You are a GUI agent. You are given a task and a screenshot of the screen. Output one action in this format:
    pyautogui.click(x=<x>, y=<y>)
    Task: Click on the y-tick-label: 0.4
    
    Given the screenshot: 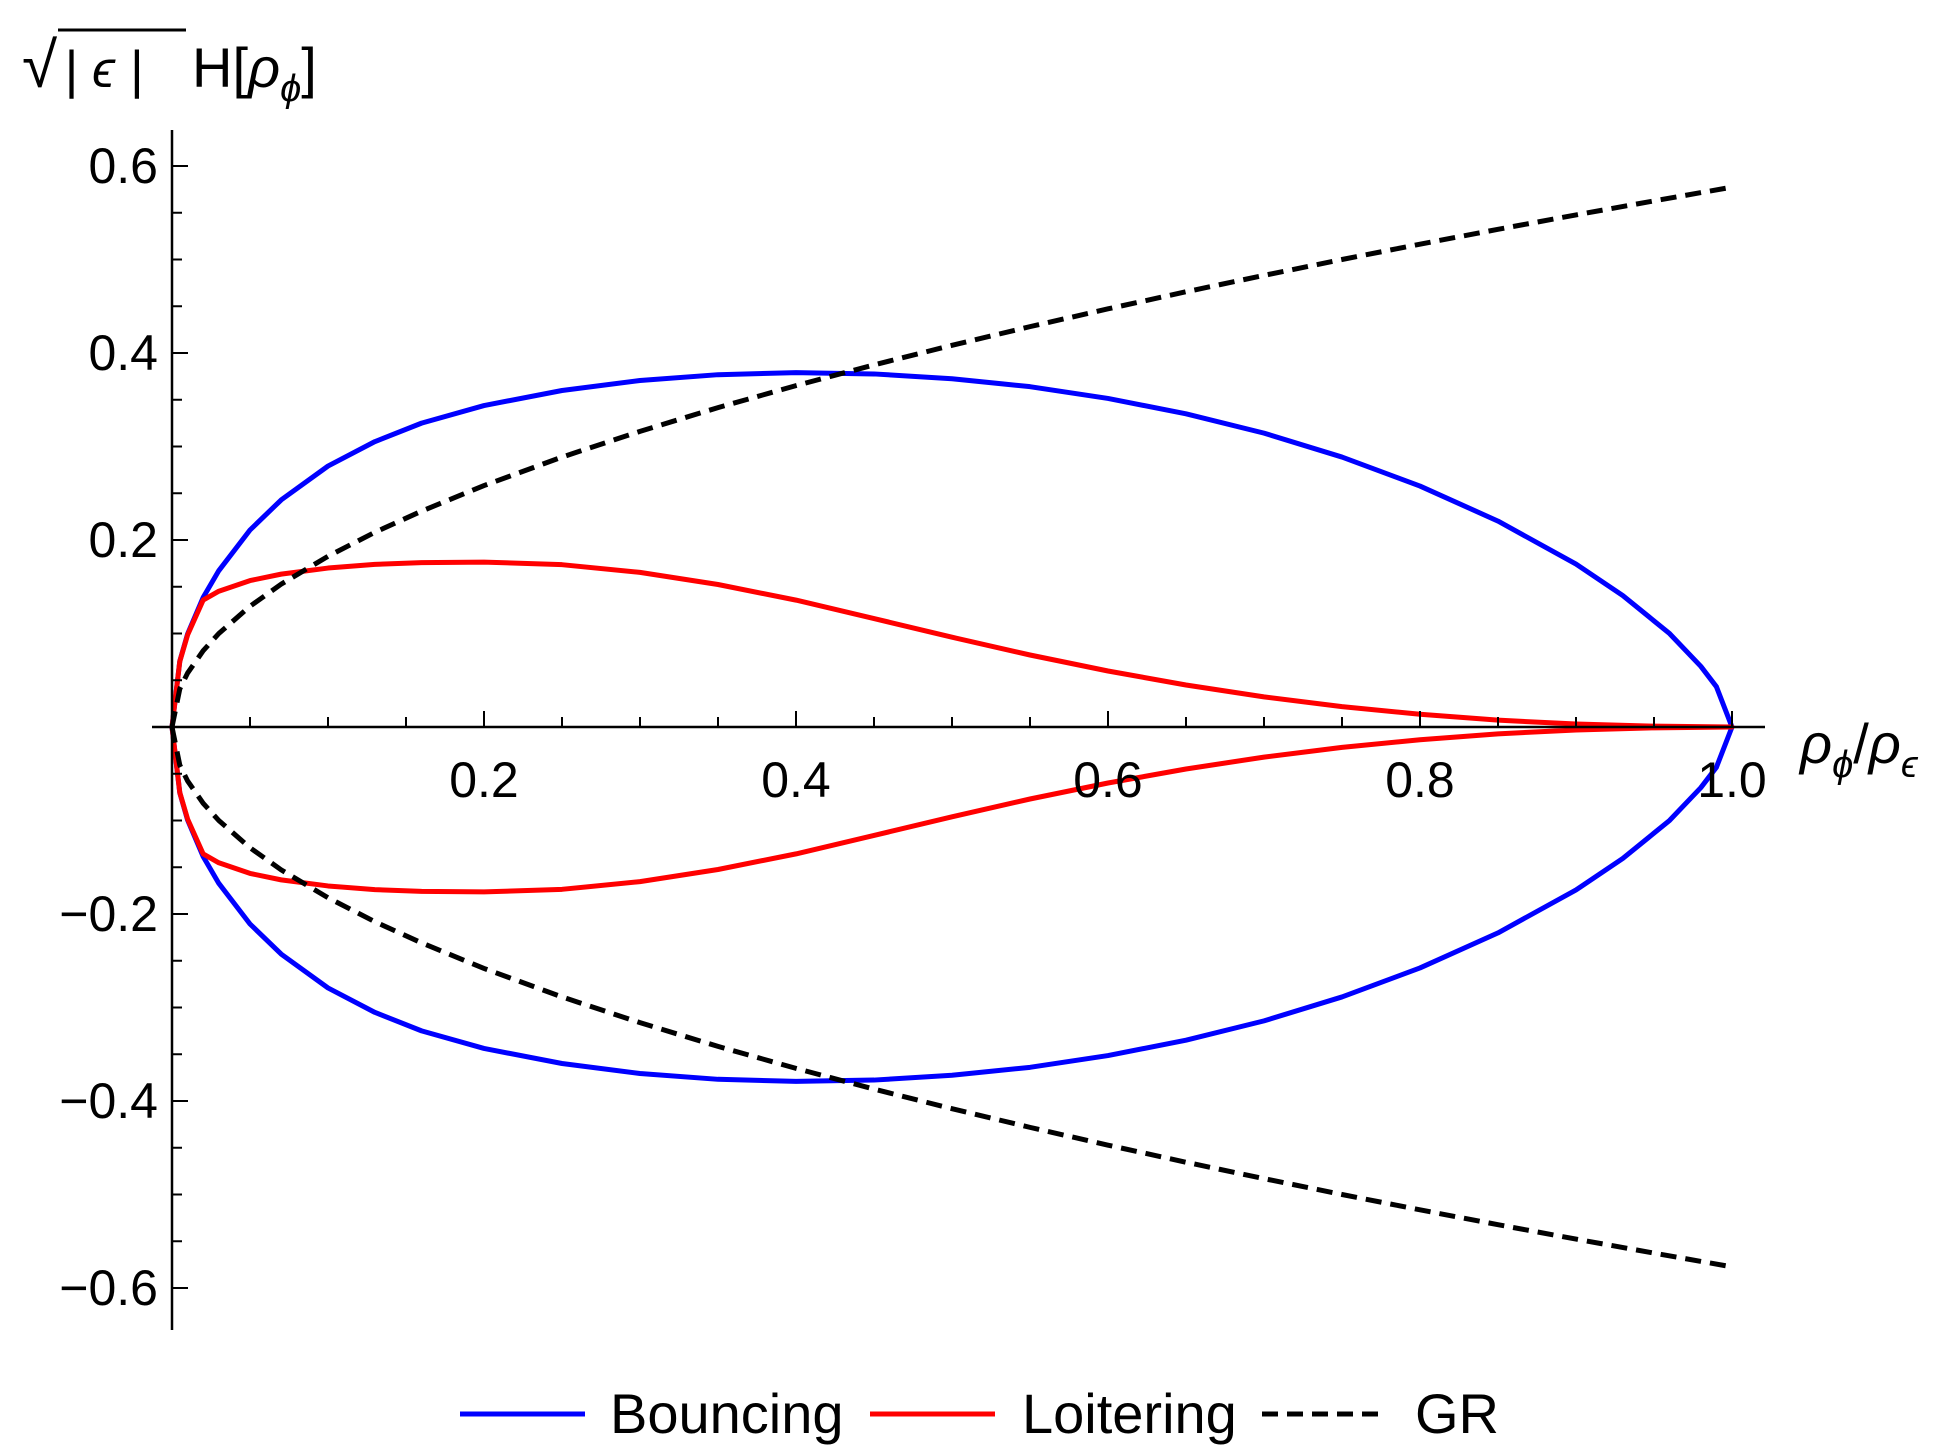 What is the action you would take?
    pyautogui.click(x=123, y=353)
    